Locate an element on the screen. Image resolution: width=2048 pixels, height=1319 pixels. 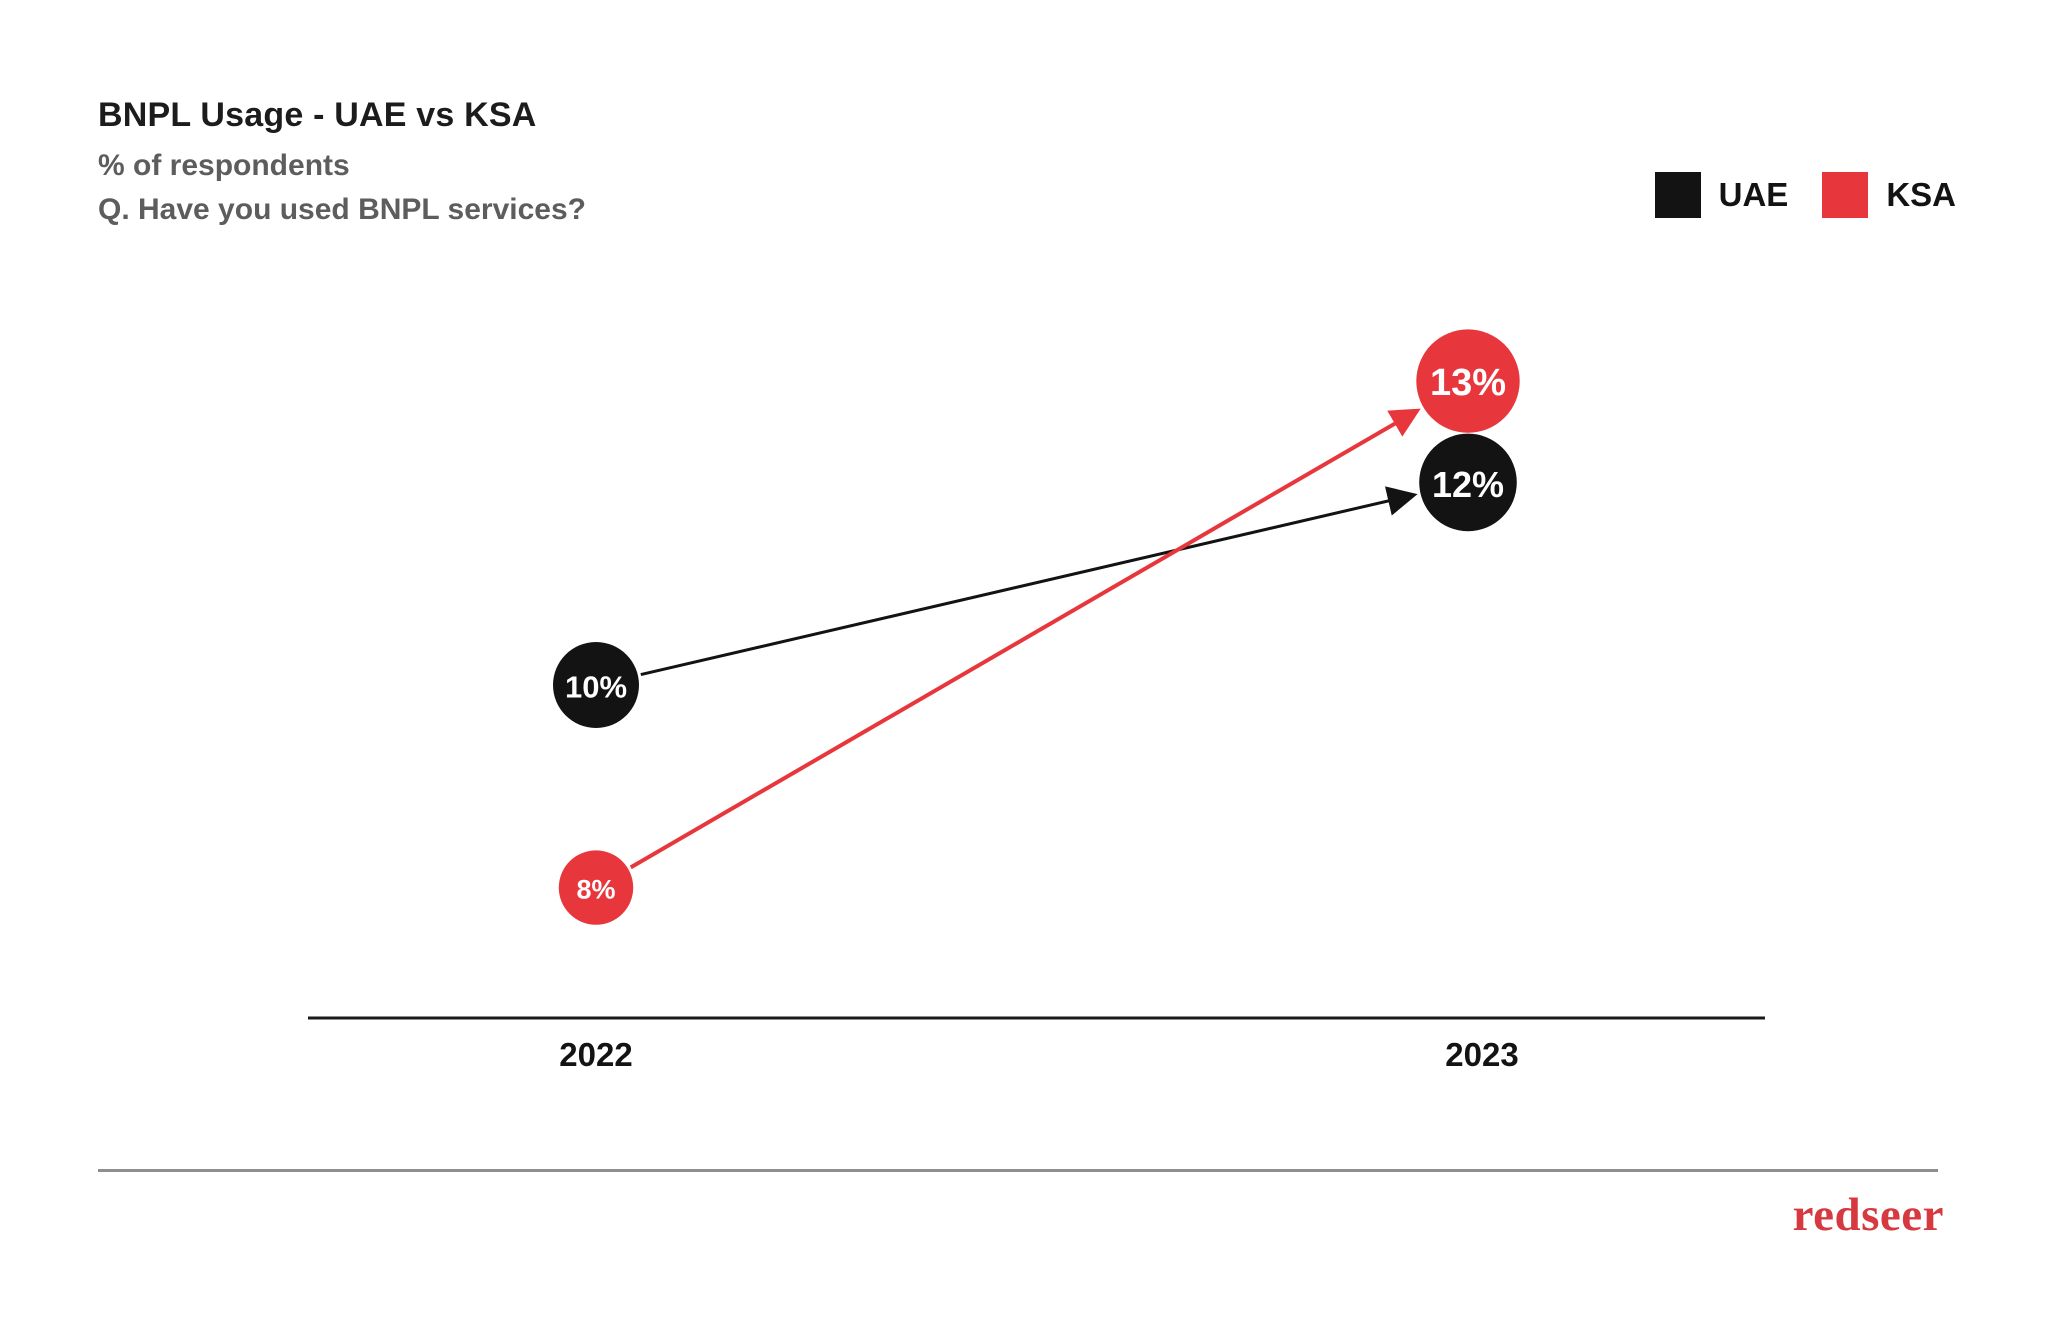
data-label-uae-2023: 12% is located at coordinates (1468, 484).